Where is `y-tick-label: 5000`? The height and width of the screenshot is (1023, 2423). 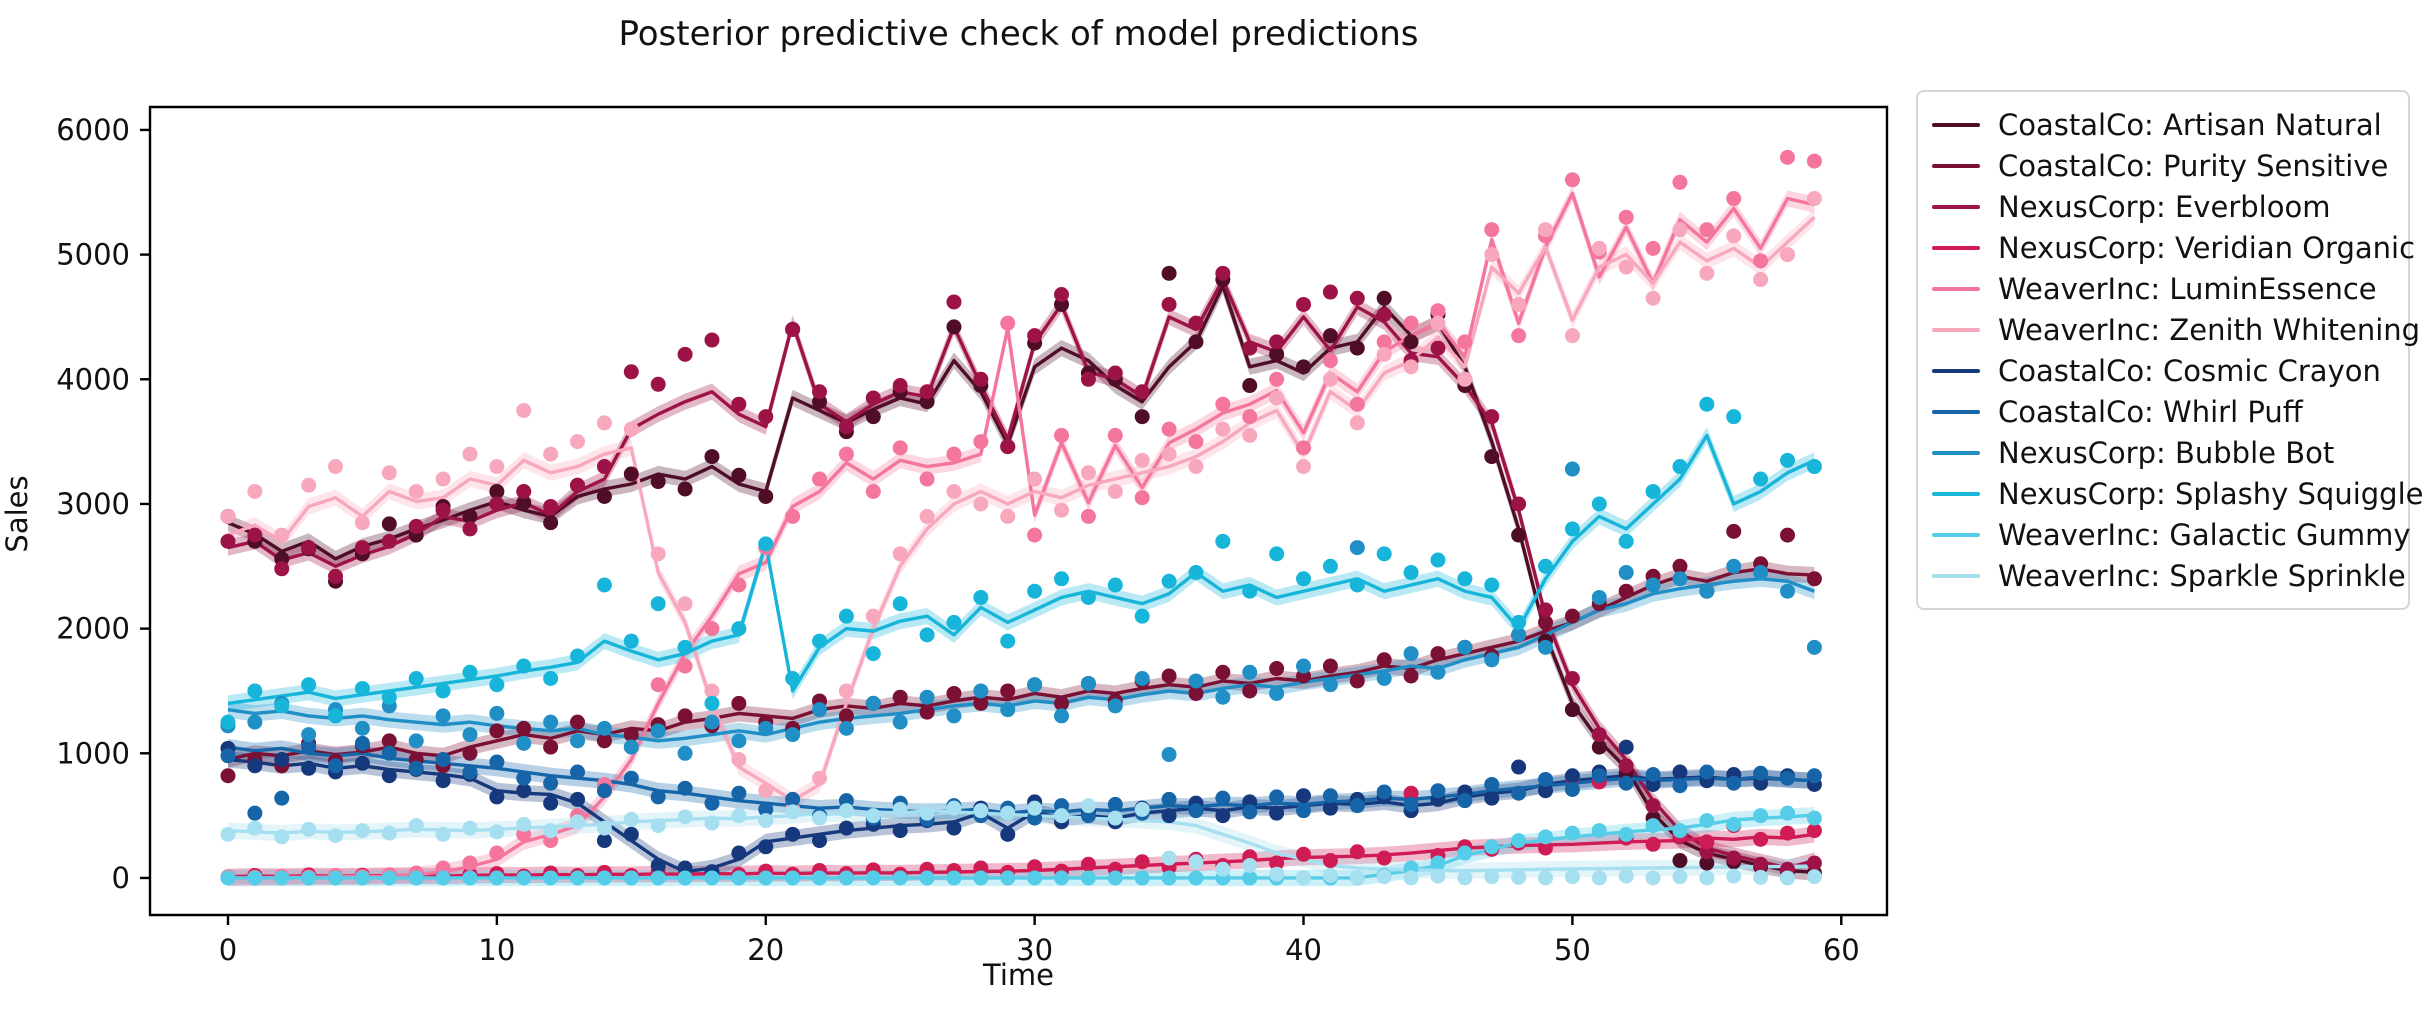
y-tick-label: 5000 is located at coordinates (93, 255).